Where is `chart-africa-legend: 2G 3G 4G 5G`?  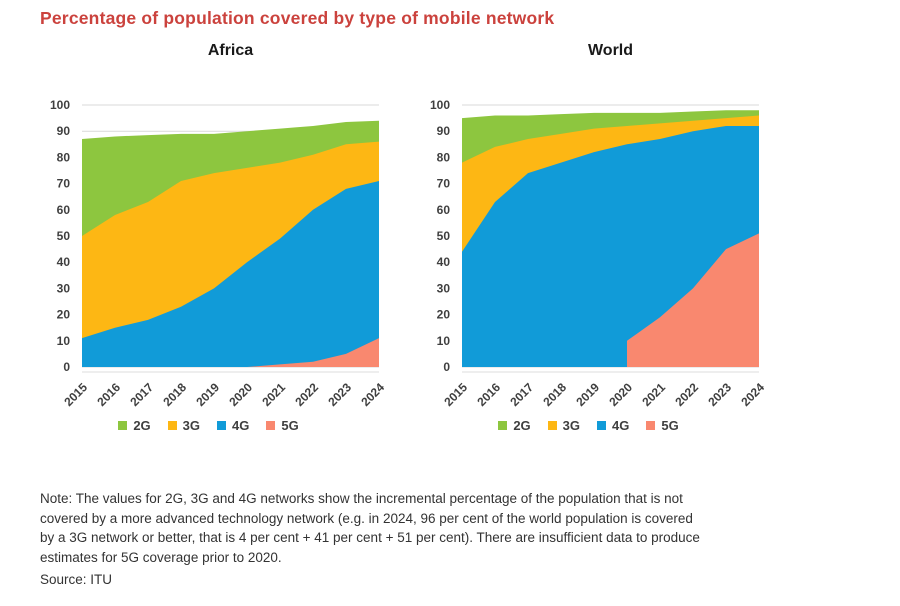 chart-africa-legend: 2G 3G 4G 5G is located at coordinates (208, 425).